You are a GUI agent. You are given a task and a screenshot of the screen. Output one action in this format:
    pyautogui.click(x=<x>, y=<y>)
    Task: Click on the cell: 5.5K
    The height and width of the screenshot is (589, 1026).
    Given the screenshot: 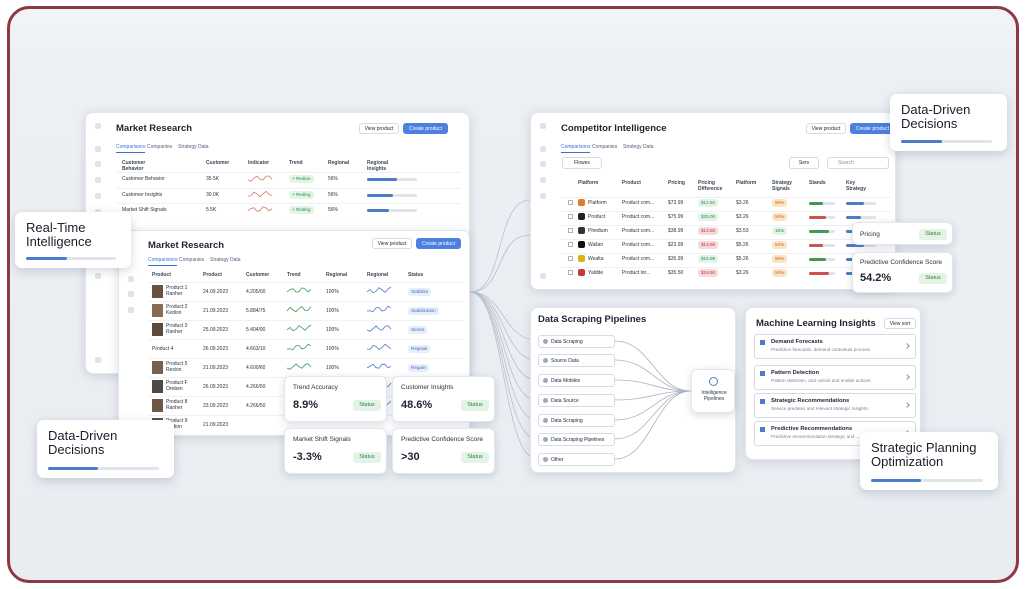 What is the action you would take?
    pyautogui.click(x=211, y=210)
    